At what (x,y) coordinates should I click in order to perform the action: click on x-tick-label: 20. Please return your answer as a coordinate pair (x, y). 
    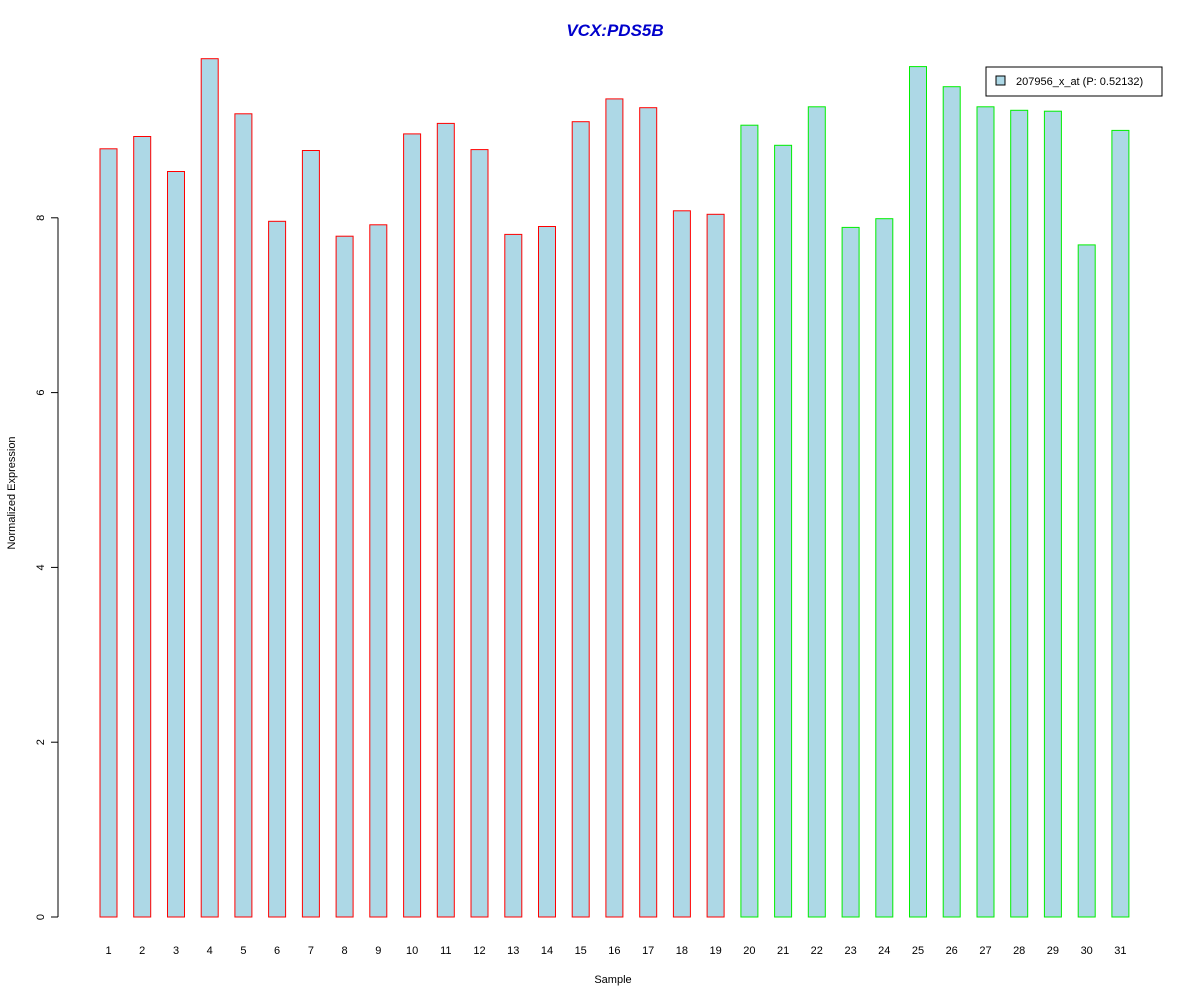
    Looking at the image, I should click on (749, 951).